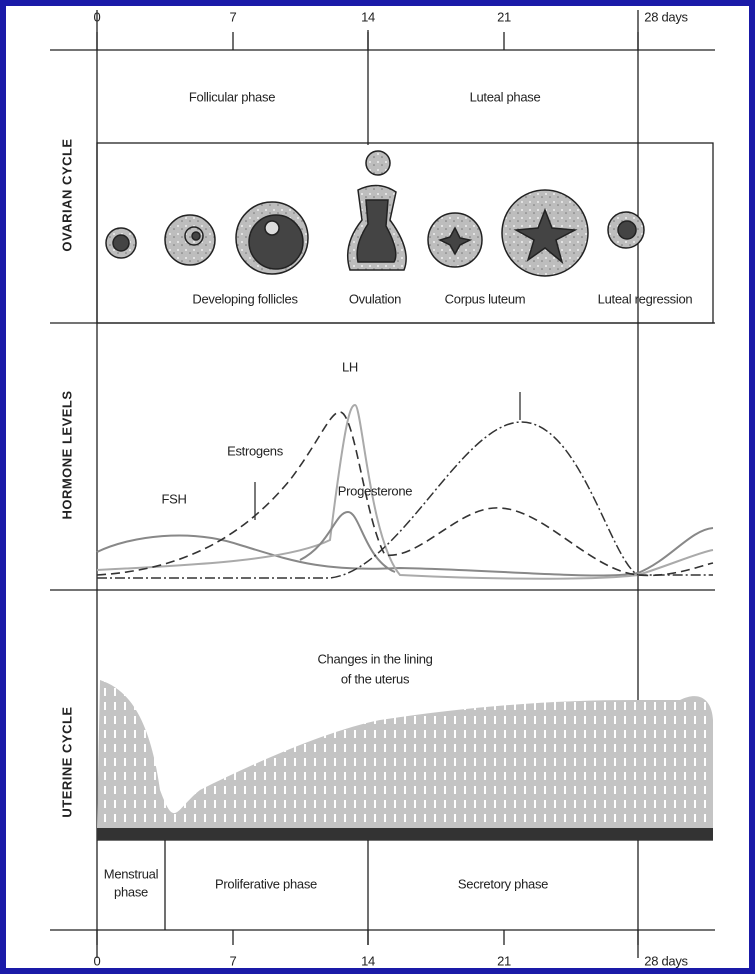  I want to click on uterine-phase: Secretory phase, so click(503, 883).